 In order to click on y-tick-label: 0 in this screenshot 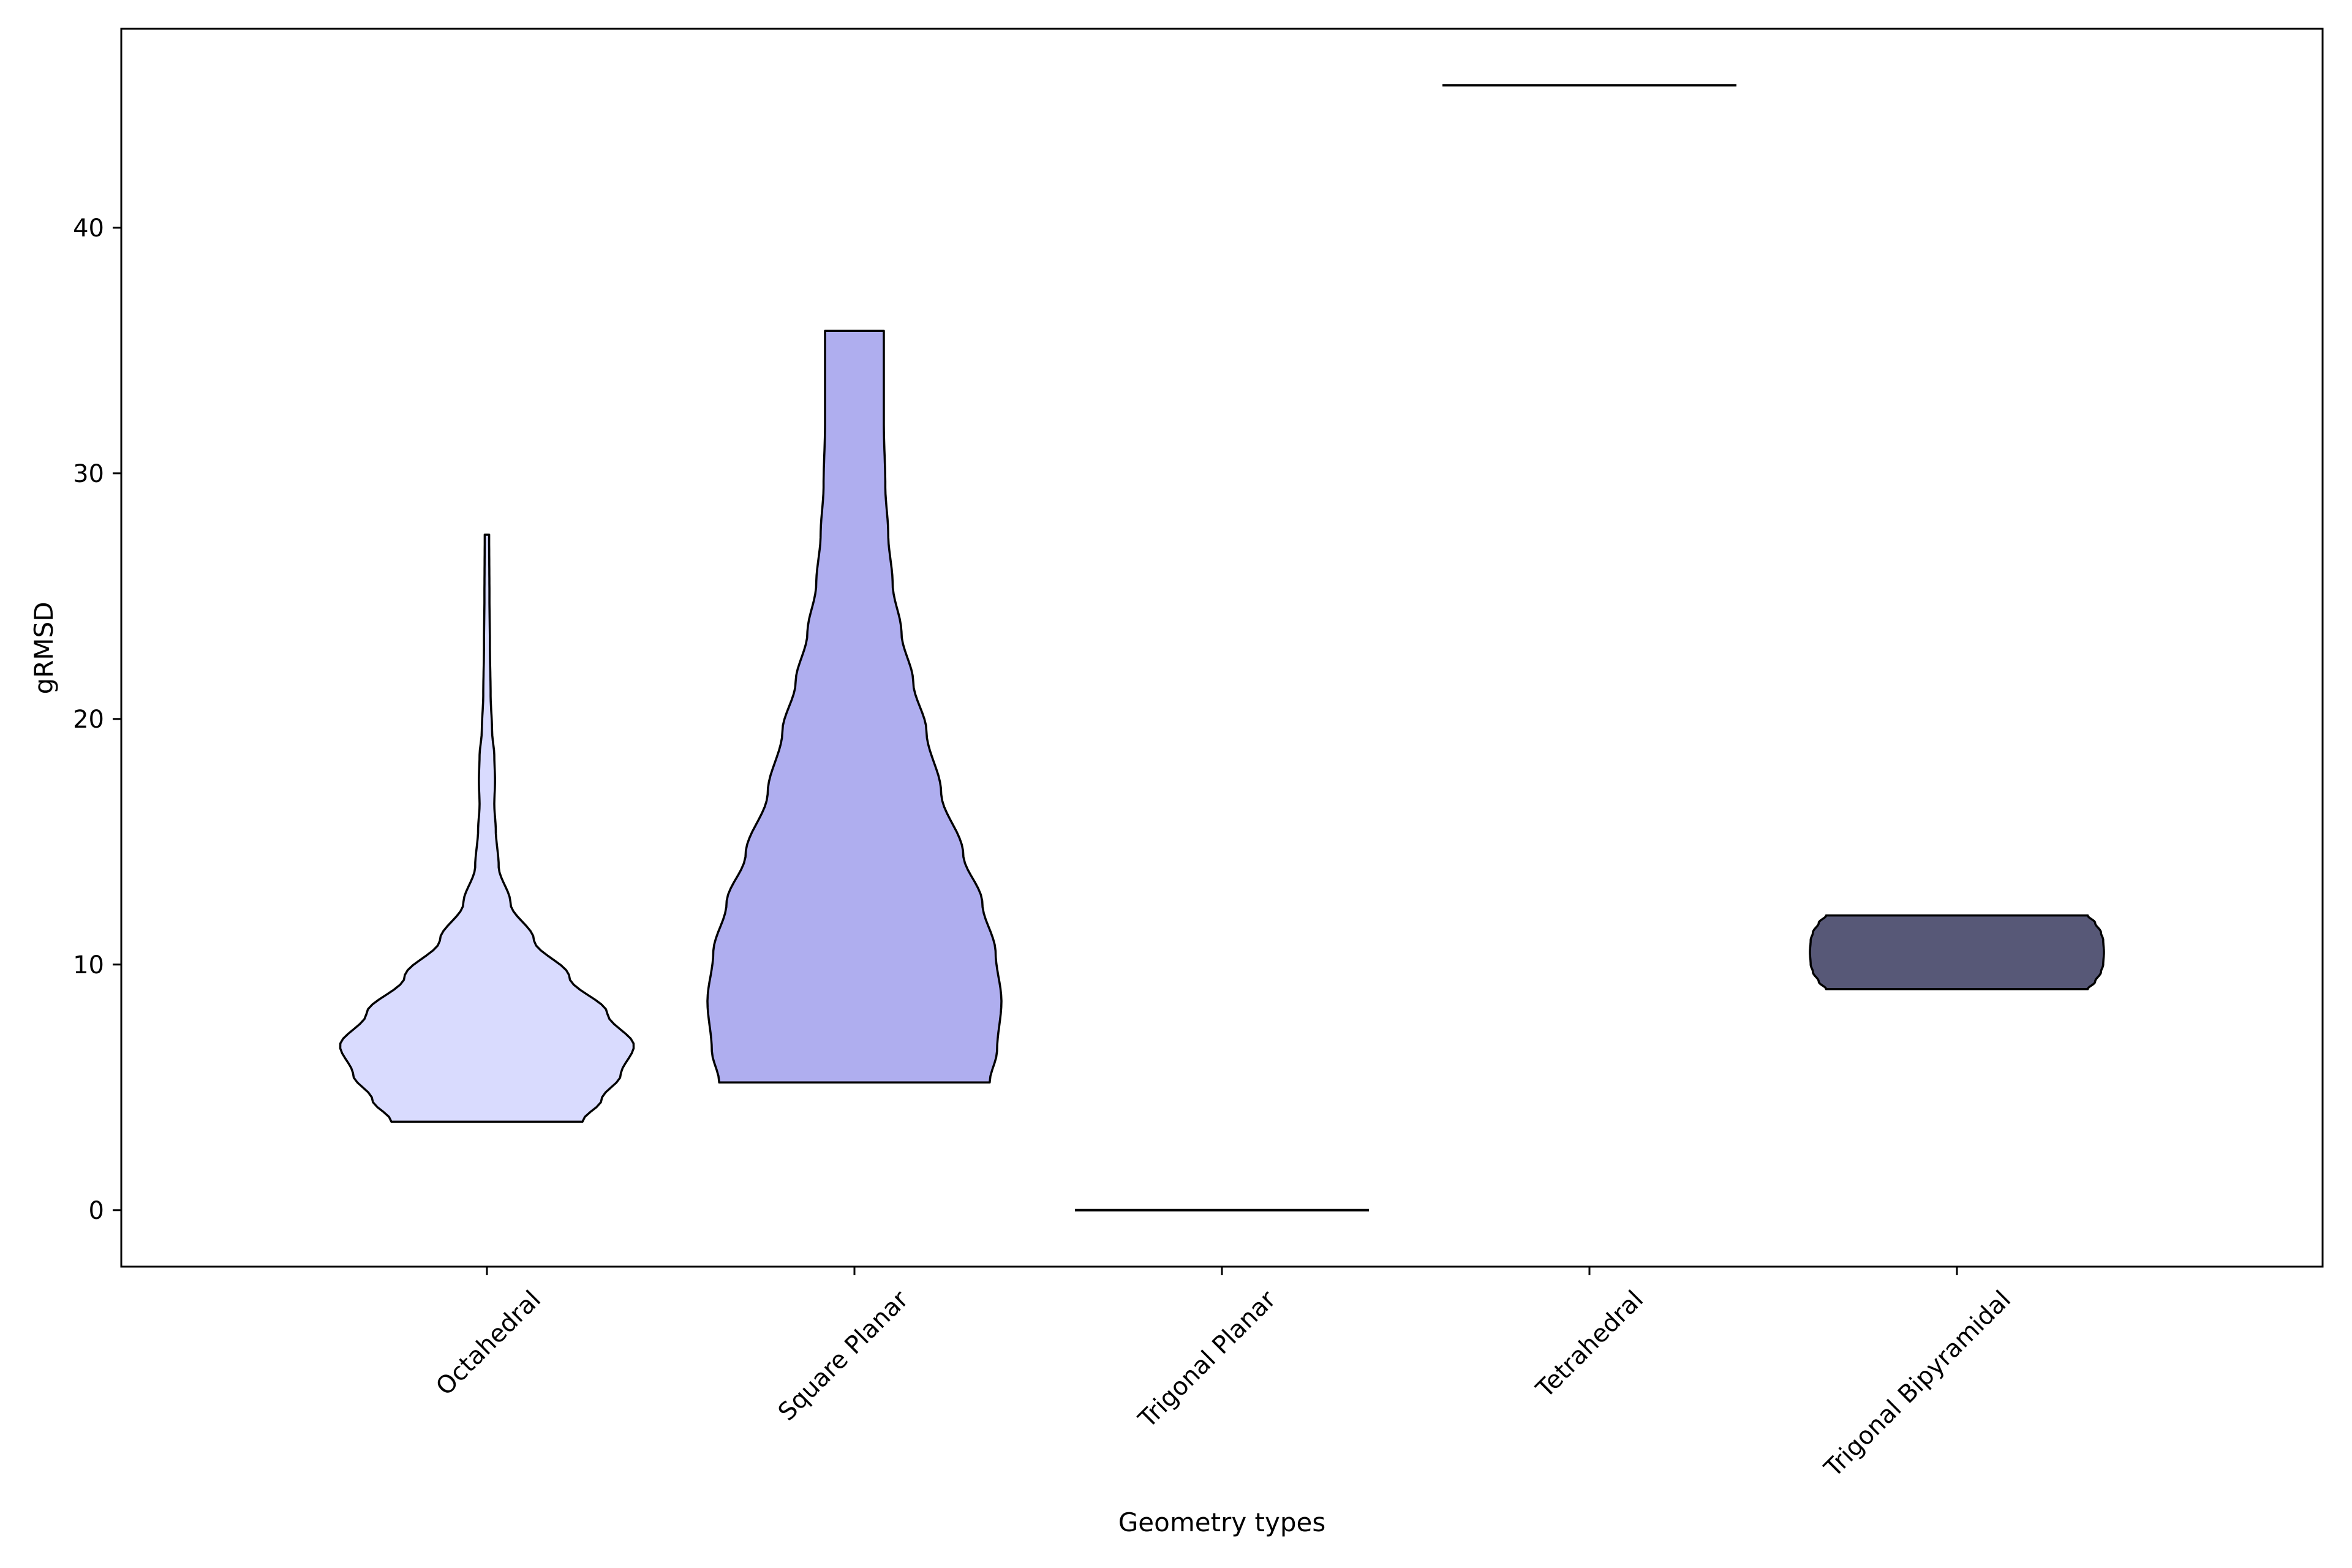, I will do `click(97, 1211)`.